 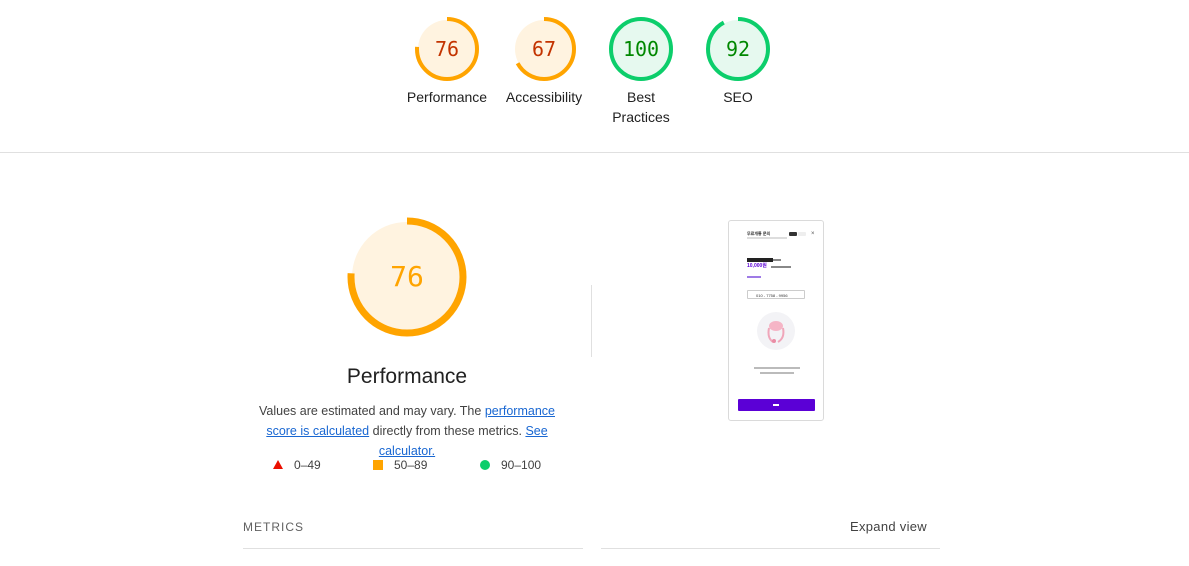 I want to click on performance-title: Performance, so click(x=407, y=376).